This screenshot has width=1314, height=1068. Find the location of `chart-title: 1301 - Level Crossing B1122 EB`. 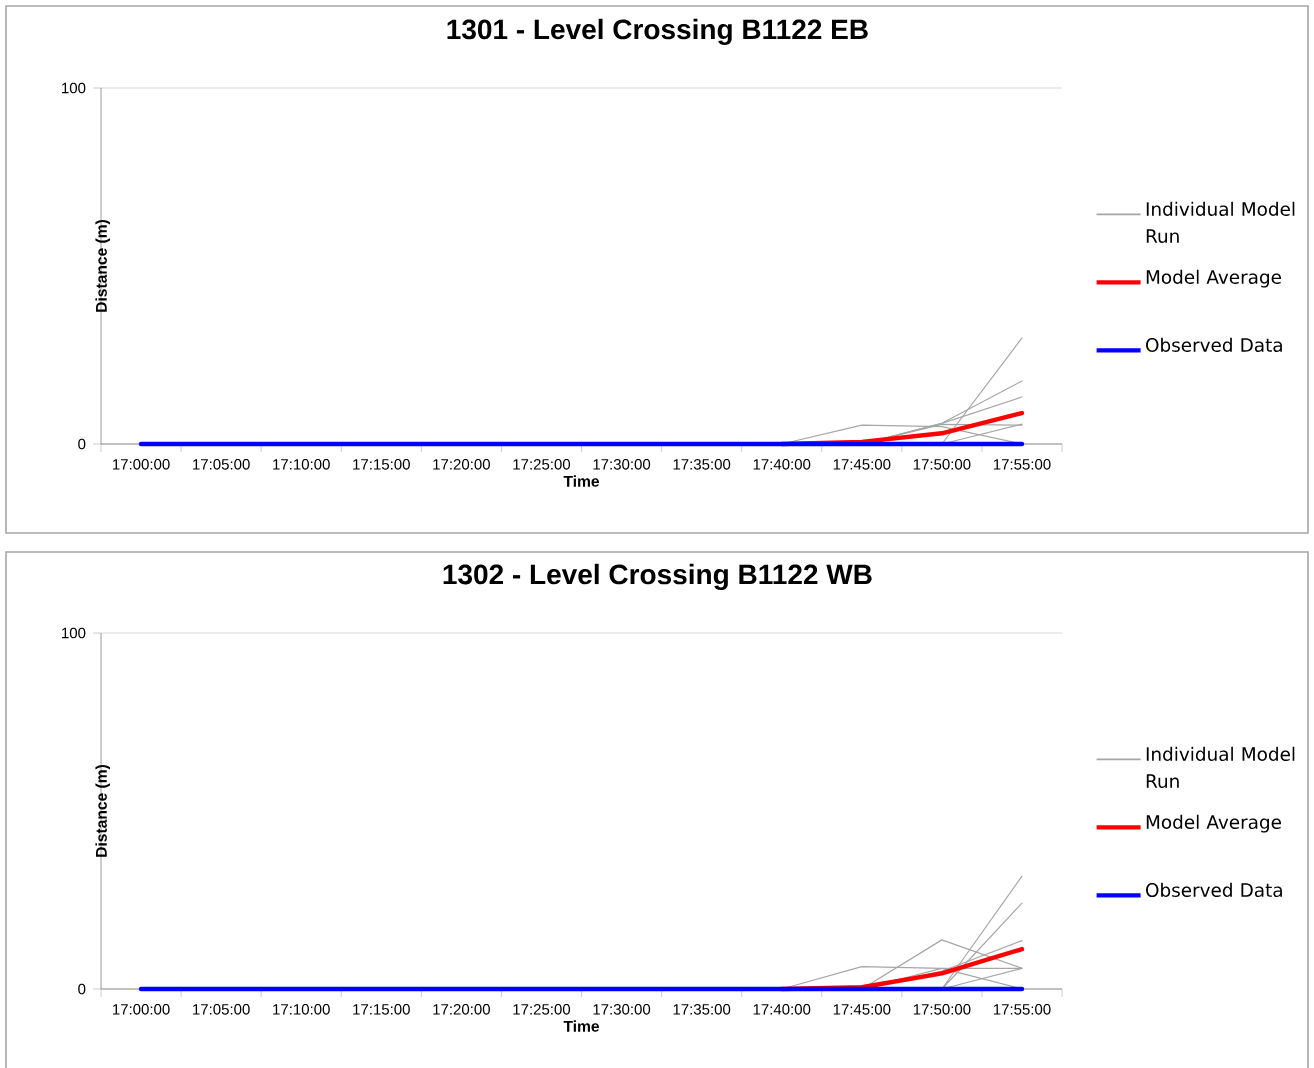

chart-title: 1301 - Level Crossing B1122 EB is located at coordinates (657, 31).